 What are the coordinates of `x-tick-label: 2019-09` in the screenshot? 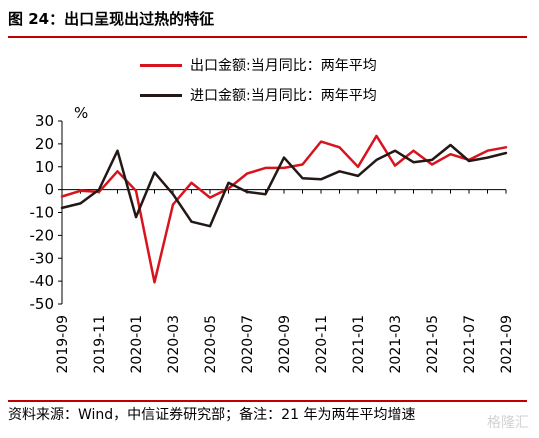 It's located at (63, 344).